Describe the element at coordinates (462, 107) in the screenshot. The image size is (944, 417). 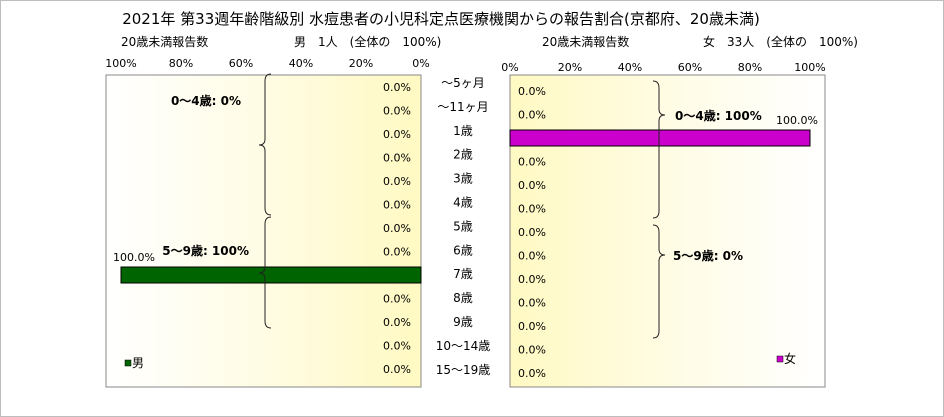
I see `category-label: ～11ヶ月` at that location.